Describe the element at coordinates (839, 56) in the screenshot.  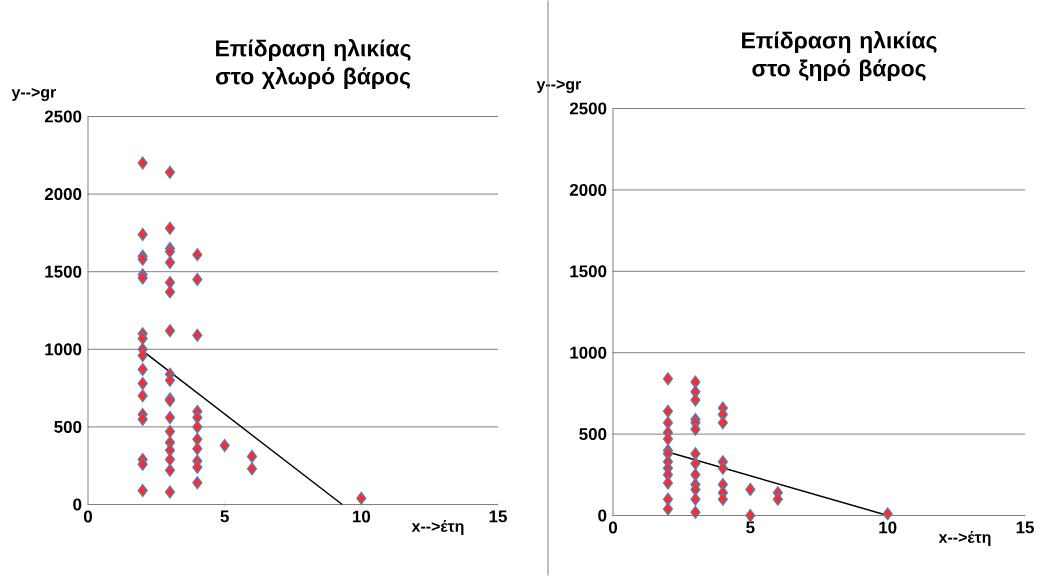
I see `chart-title: Επίδραση ηλικίας στο ξηρό βάρος` at that location.